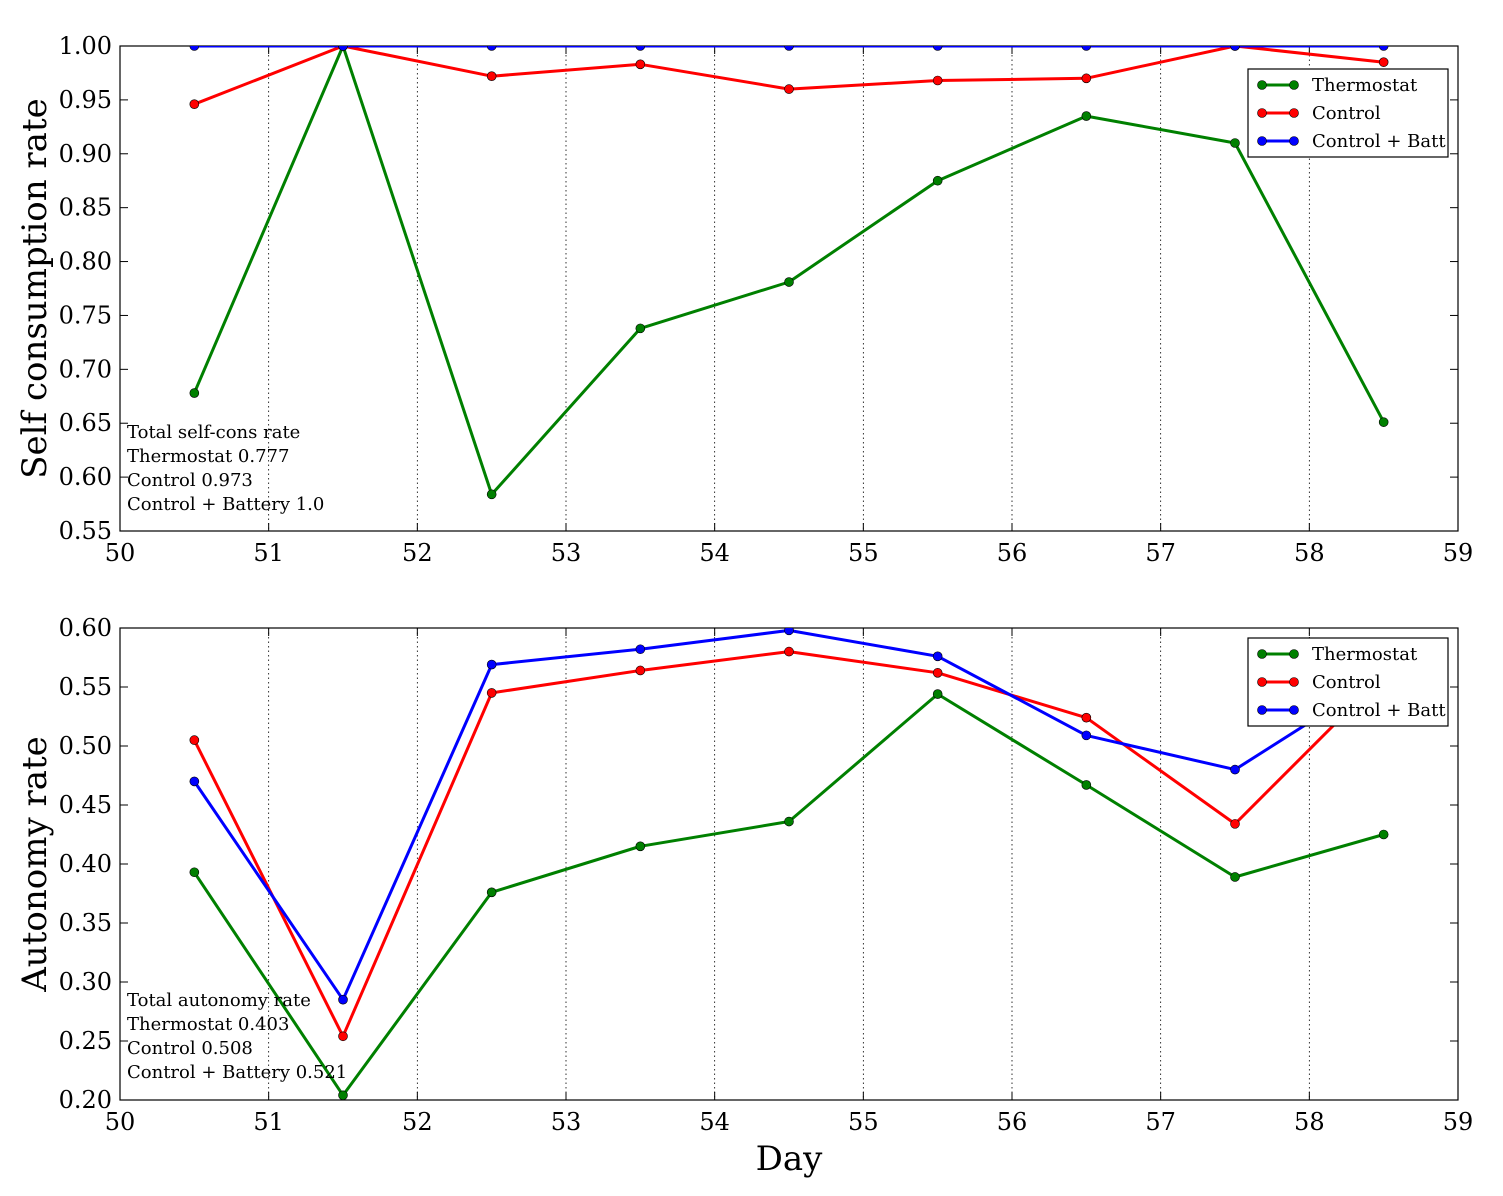 Image resolution: width=1503 pixels, height=1196 pixels. I want to click on series-line-control, so click(788, 76).